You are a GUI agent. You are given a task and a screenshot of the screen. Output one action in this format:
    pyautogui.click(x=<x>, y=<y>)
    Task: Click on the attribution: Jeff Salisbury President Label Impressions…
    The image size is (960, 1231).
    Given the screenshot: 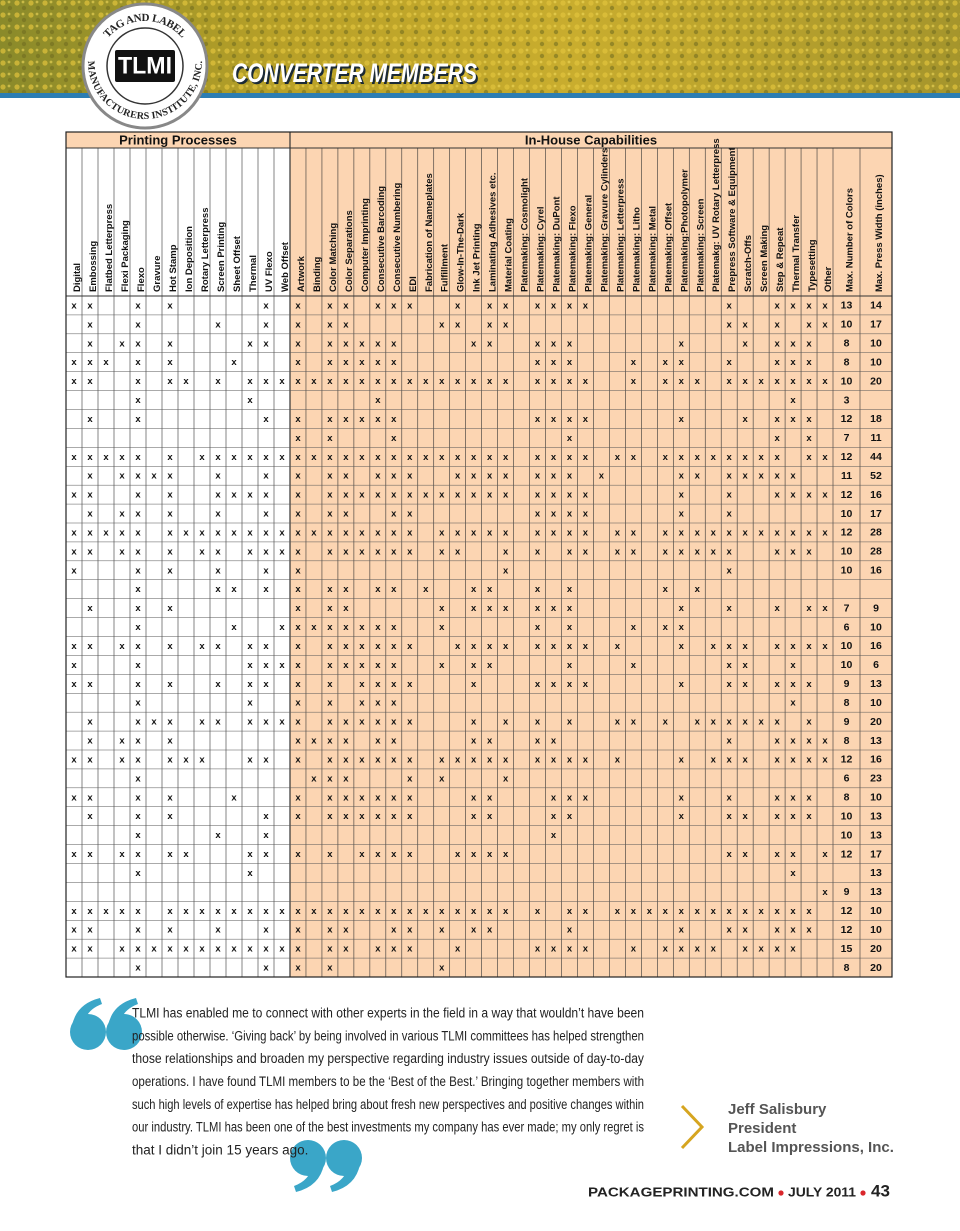 What is the action you would take?
    pyautogui.click(x=811, y=1128)
    